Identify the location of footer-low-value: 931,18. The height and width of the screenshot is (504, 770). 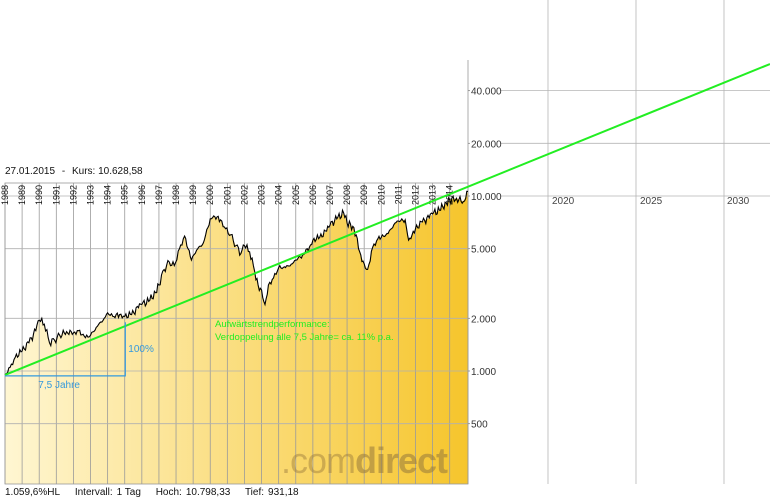
(283, 492).